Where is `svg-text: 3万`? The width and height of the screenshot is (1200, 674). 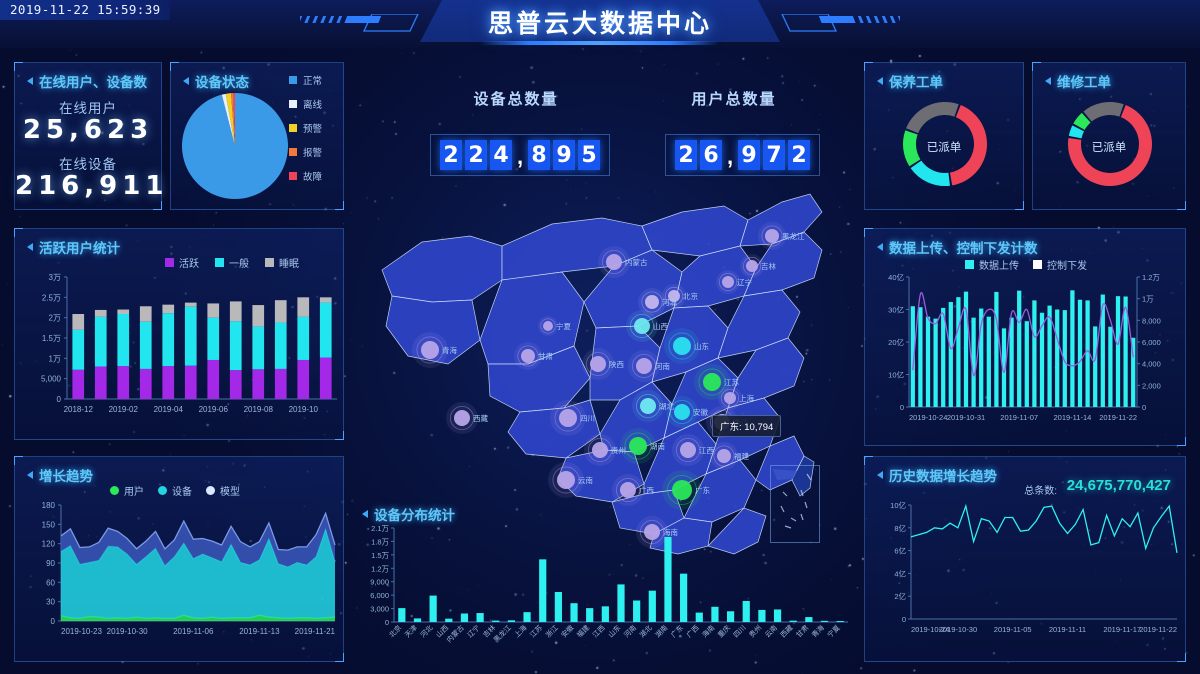
svg-text: 3万 is located at coordinates (55, 277).